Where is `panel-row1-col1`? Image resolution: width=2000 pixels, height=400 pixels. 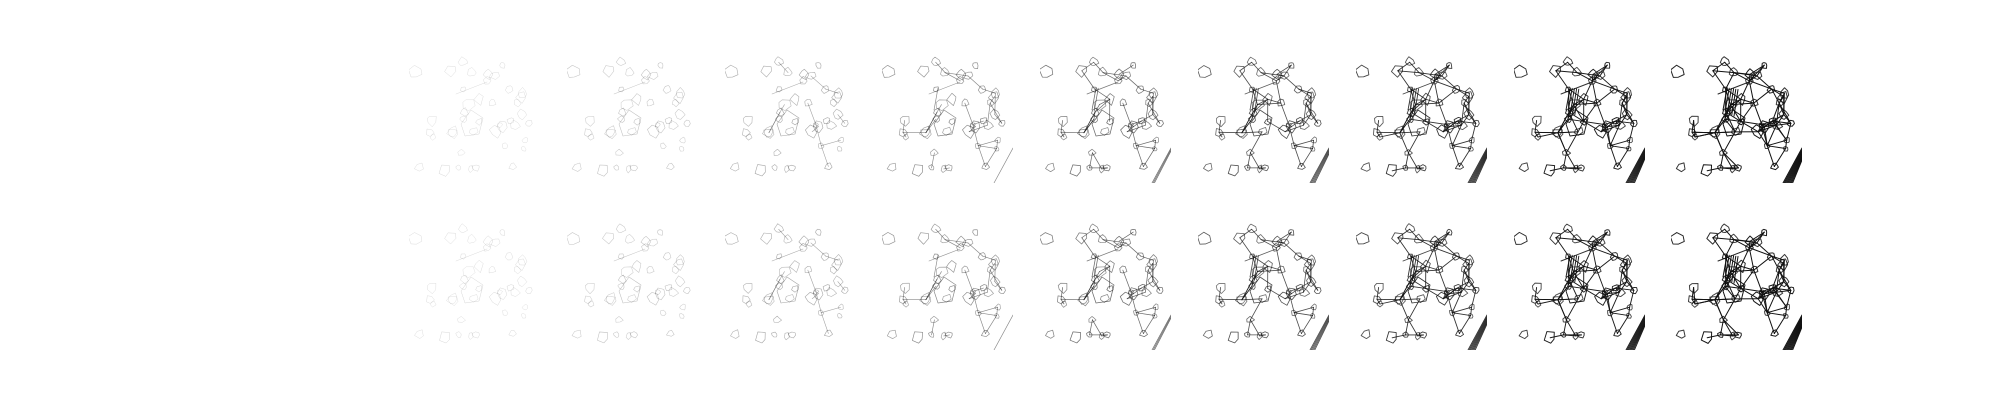
panel-row1-col1 is located at coordinates (474, 117).